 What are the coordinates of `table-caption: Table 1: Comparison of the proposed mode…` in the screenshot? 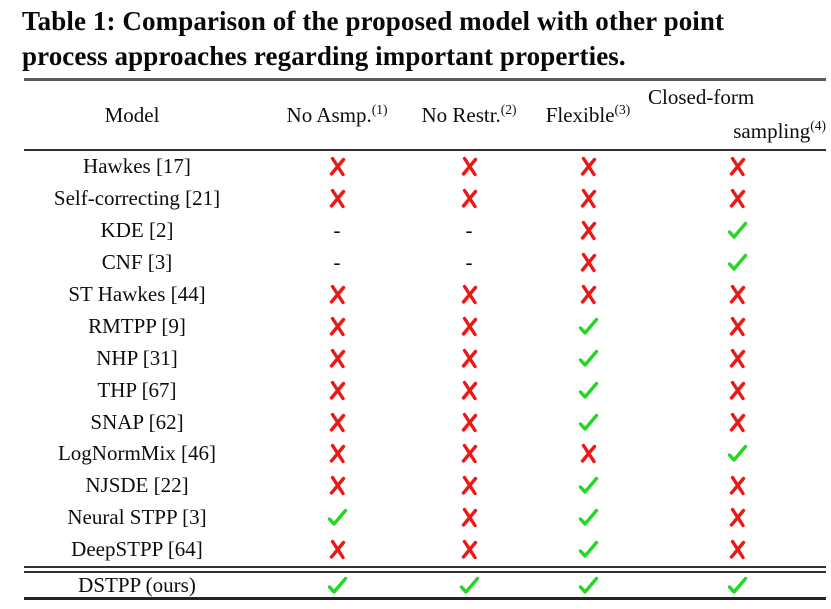 It's located at (420, 39).